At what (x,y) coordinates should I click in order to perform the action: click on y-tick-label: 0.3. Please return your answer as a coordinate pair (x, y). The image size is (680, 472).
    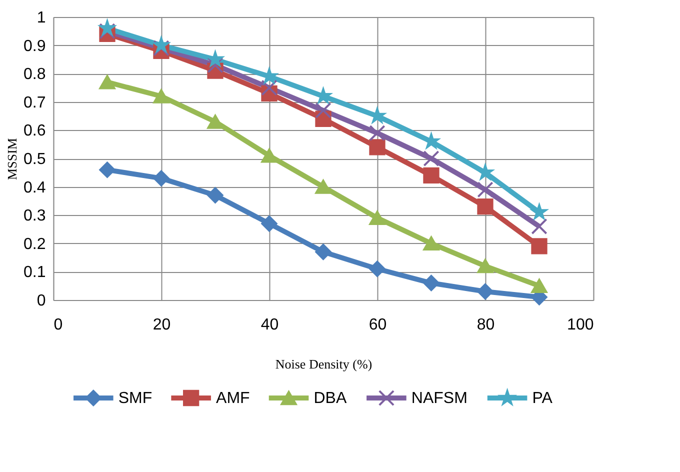
    Looking at the image, I should click on (35, 216).